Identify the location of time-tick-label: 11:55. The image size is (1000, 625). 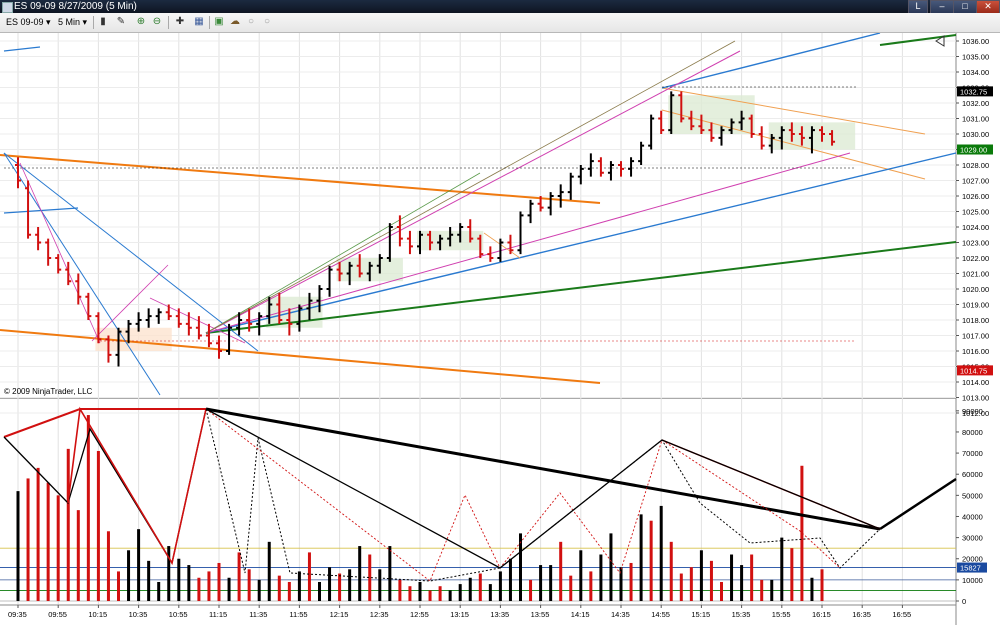
(298, 614).